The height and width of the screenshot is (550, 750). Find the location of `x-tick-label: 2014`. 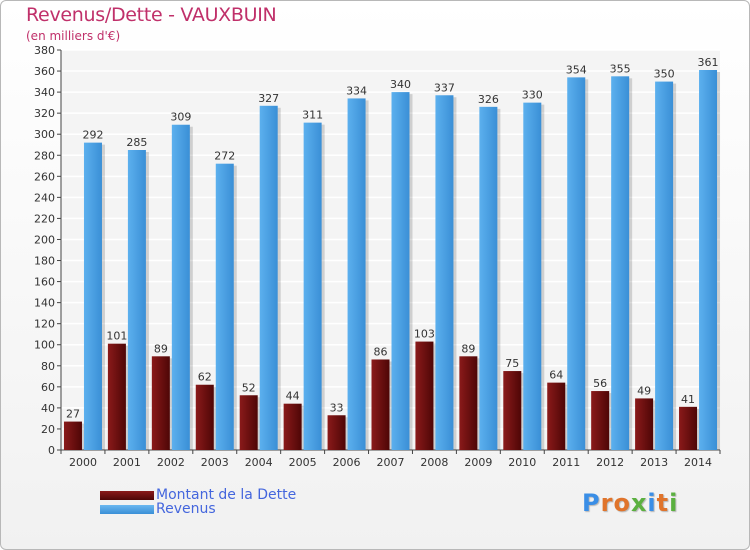

x-tick-label: 2014 is located at coordinates (698, 462).